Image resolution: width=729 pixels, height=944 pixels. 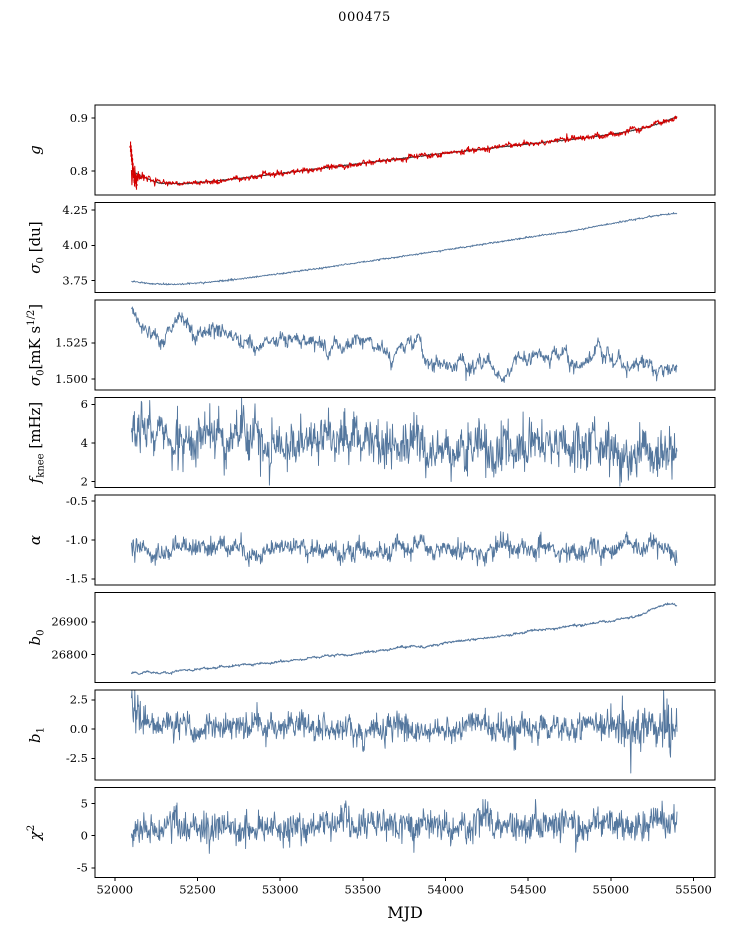 I want to click on fknee-line, so click(x=404, y=442).